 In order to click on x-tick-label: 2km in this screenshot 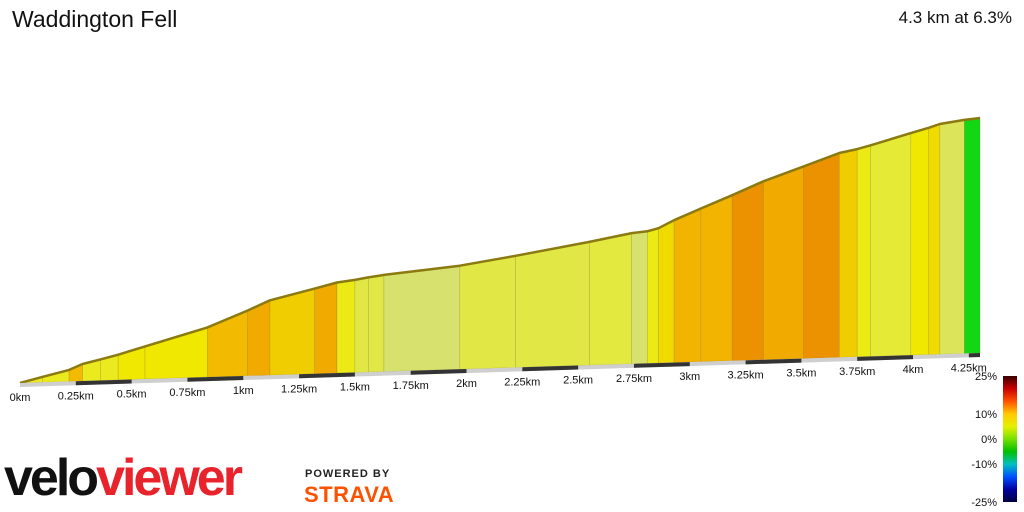, I will do `click(466, 384)`.